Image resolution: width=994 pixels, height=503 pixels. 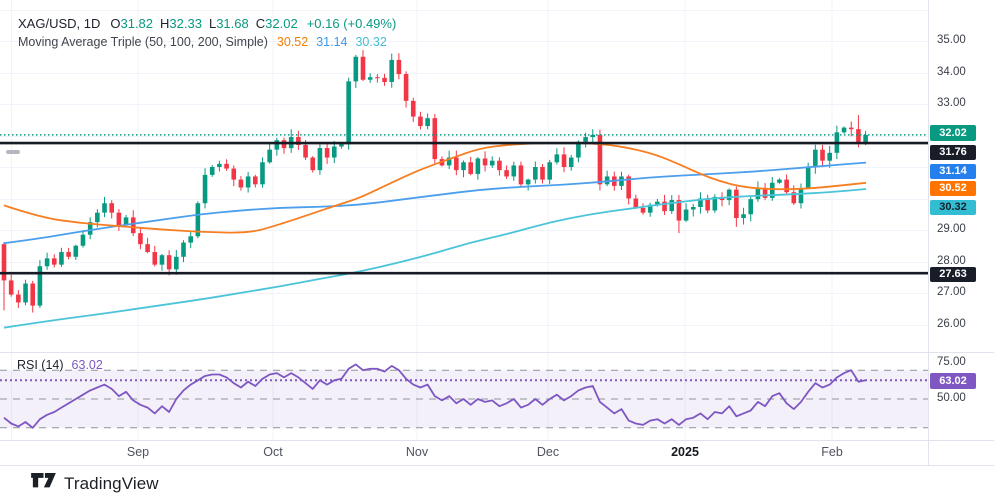 I want to click on price-tick-label: 29.00, so click(x=951, y=229).